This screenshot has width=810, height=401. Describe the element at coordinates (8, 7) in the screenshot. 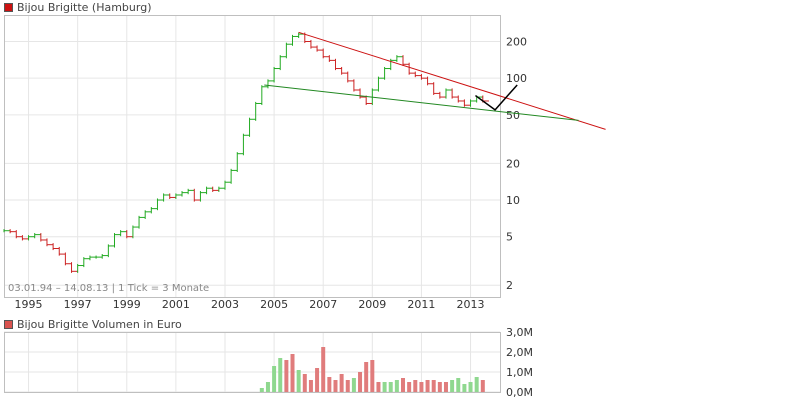

I see `price-legend-swatch` at that location.